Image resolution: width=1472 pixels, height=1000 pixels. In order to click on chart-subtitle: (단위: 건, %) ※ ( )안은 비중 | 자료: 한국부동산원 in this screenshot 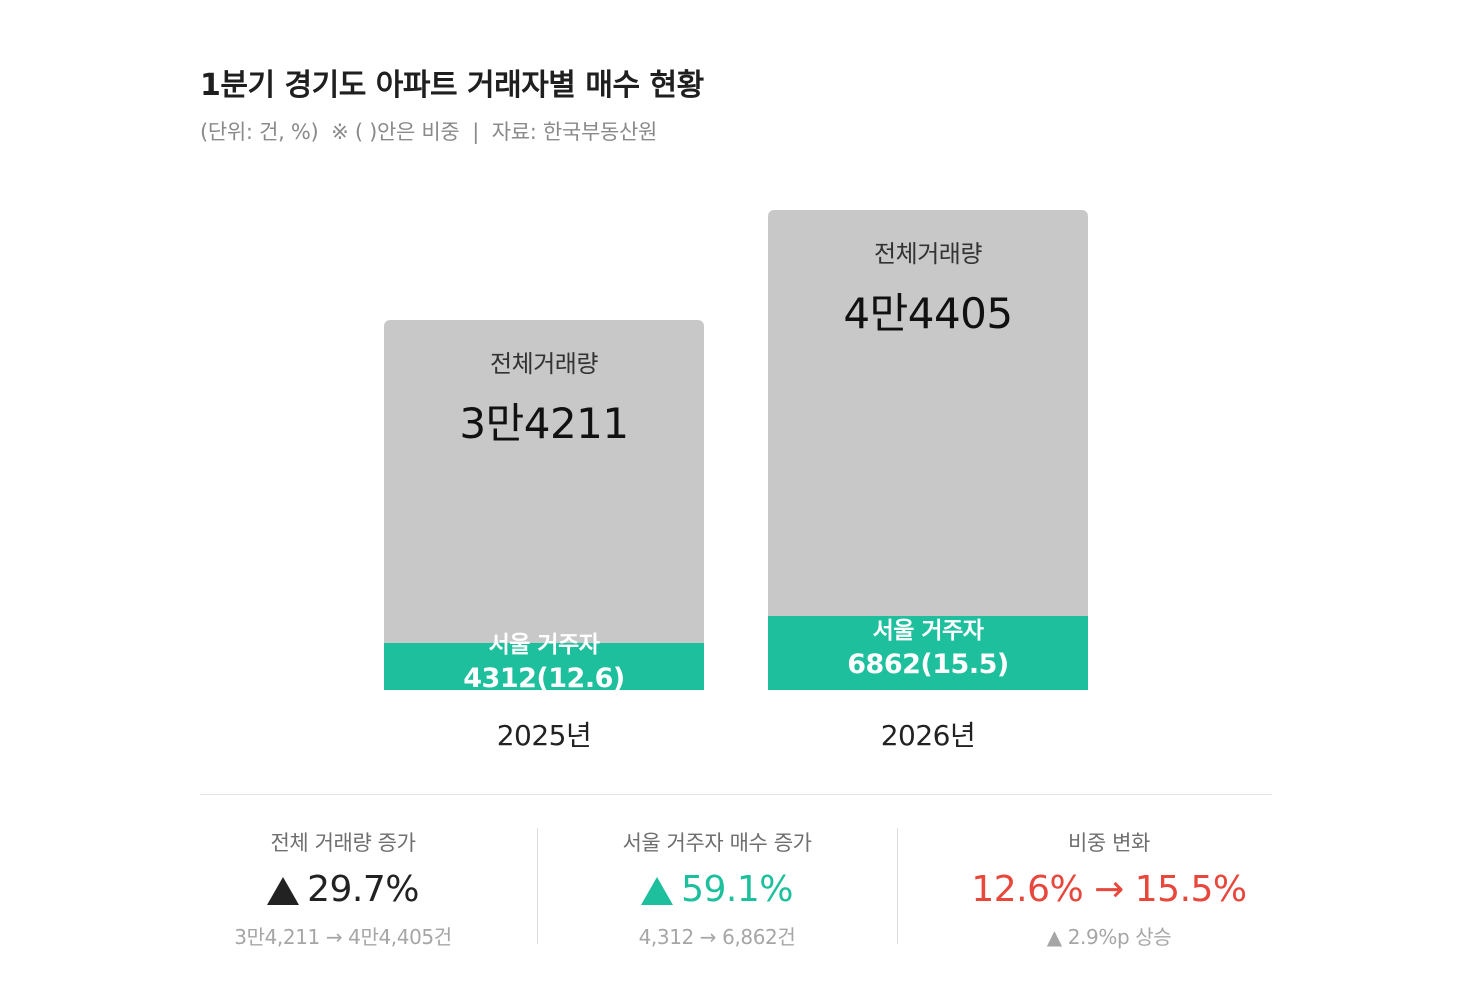, I will do `click(429, 132)`.